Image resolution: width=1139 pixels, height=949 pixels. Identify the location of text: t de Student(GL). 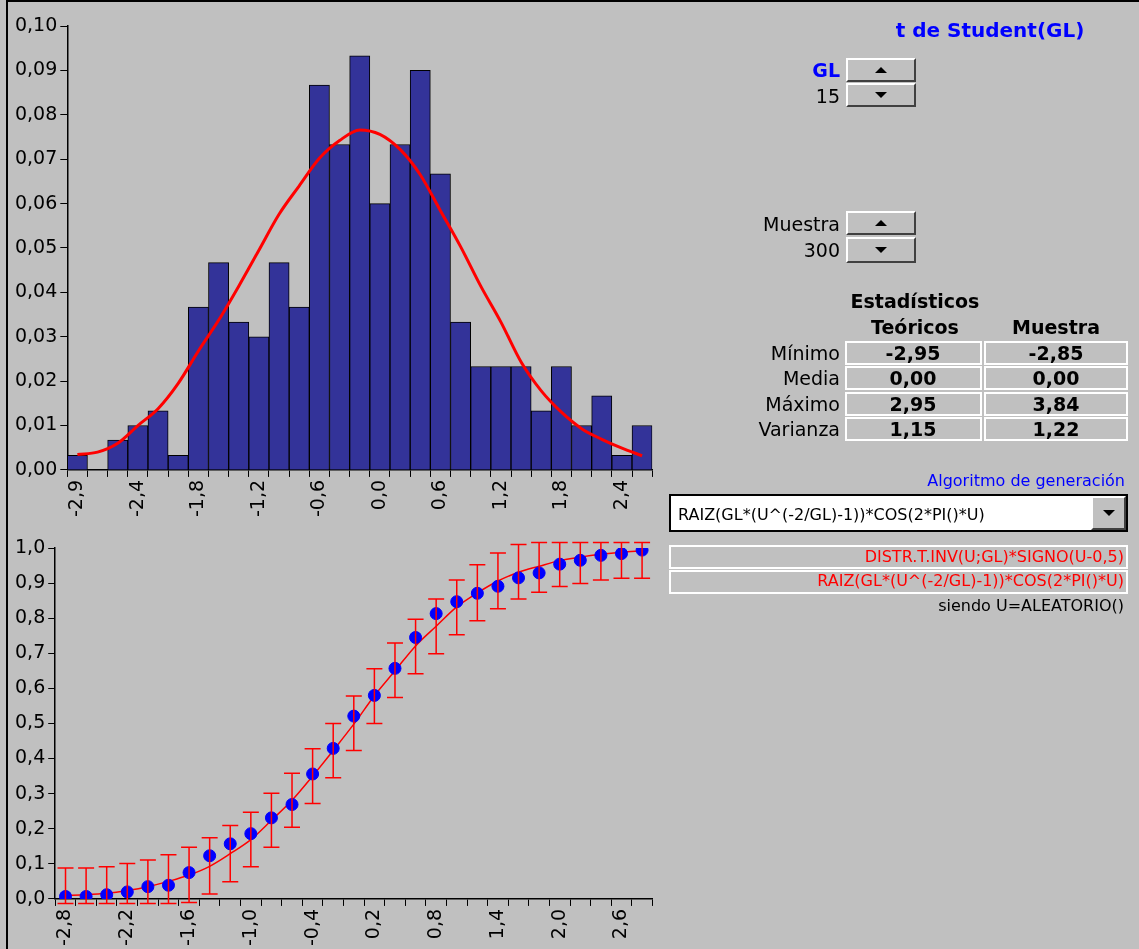
(990, 30).